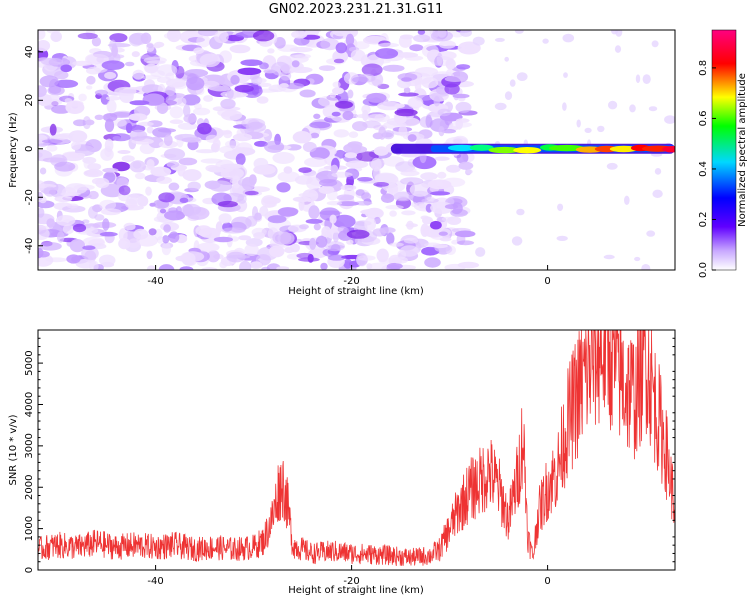 The width and height of the screenshot is (750, 600). I want to click on snr-y-tick-label: 0, so click(29, 570).